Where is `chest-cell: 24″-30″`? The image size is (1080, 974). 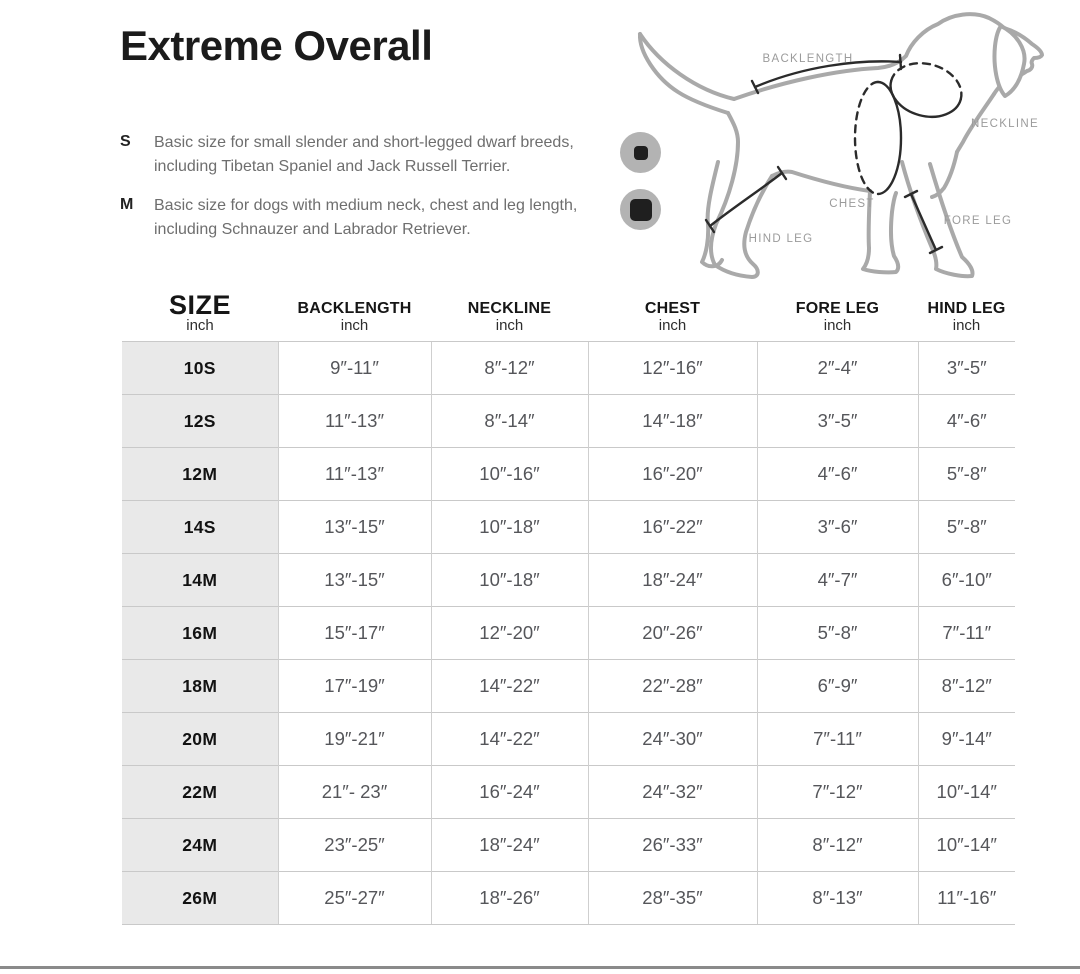 chest-cell: 24″-30″ is located at coordinates (672, 739).